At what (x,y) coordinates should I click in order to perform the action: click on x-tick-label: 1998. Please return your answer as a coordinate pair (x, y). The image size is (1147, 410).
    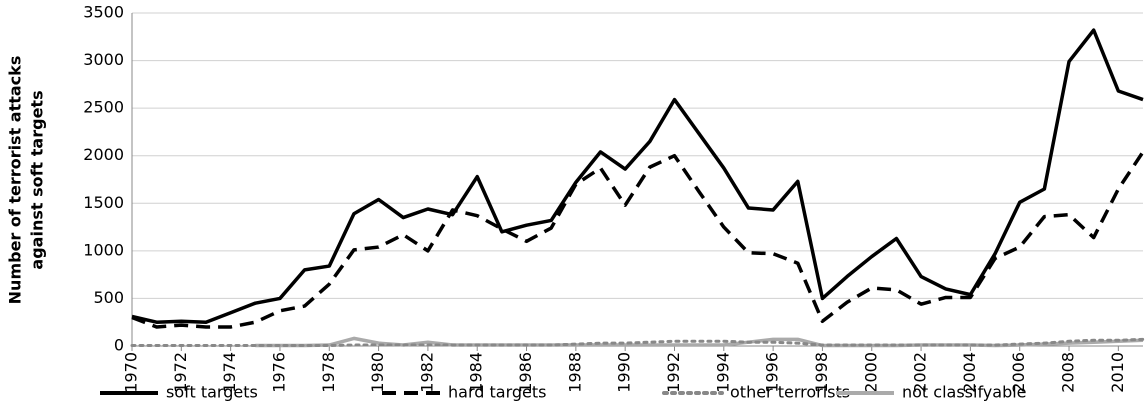
    Looking at the image, I should click on (821, 372).